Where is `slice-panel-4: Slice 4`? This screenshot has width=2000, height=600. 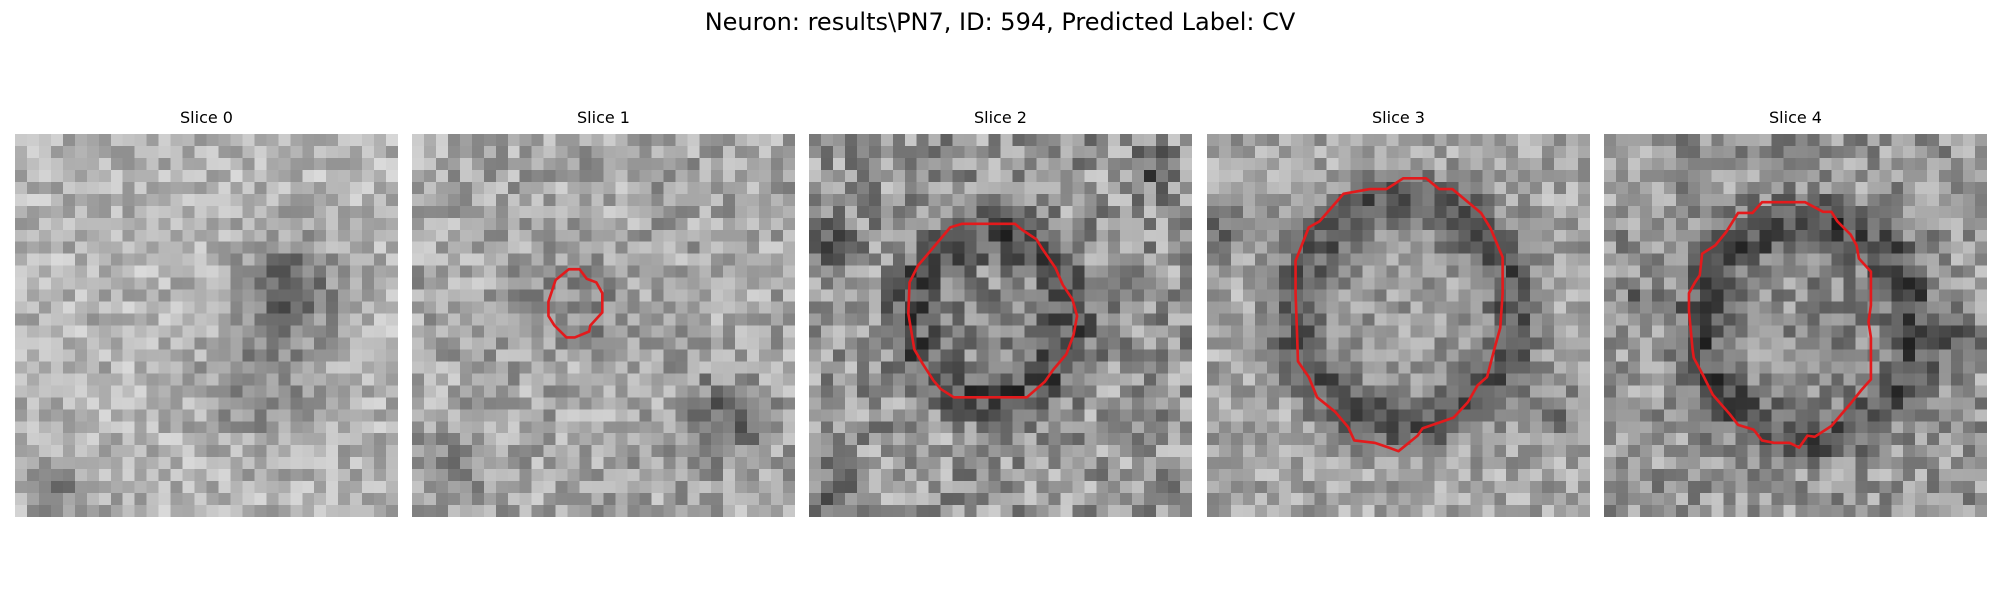
slice-panel-4: Slice 4 is located at coordinates (1795, 312).